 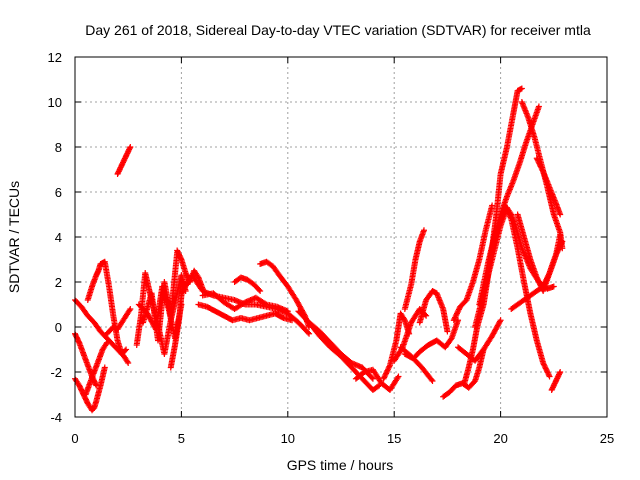 I want to click on x-tick-label: 20, so click(x=500, y=438).